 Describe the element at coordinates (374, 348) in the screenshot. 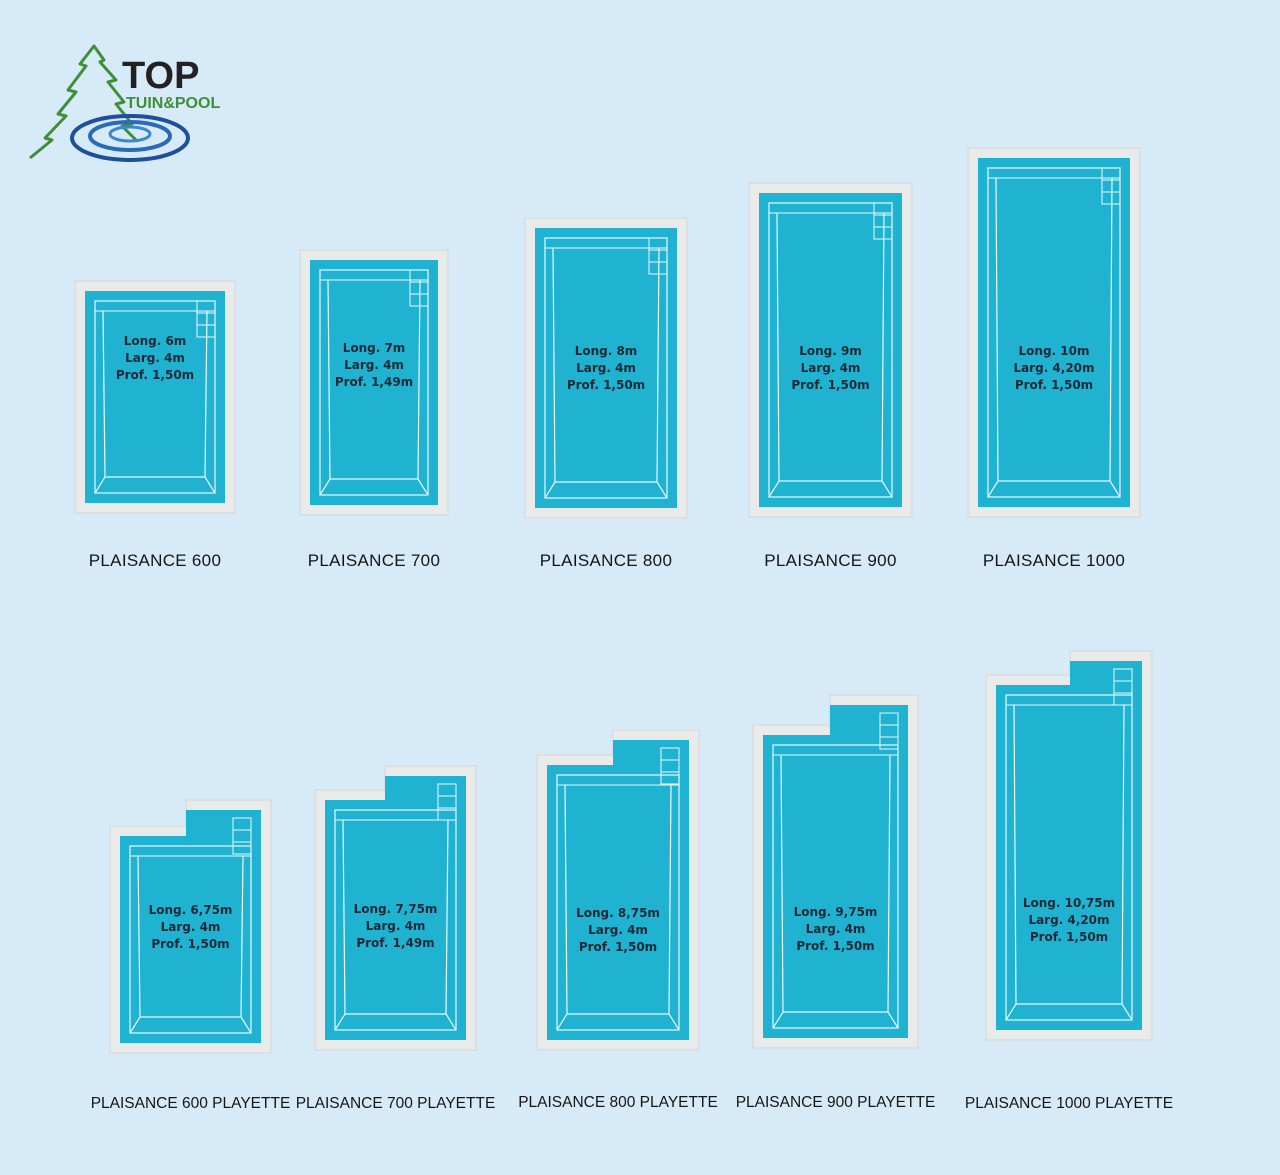

I see `pool-spec: Long. 7m` at that location.